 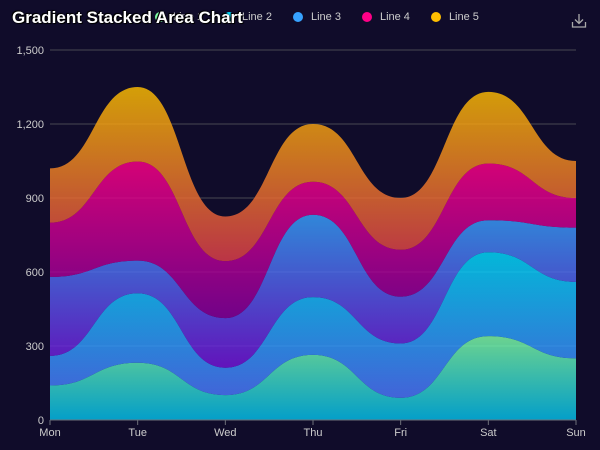 I want to click on chart-title: Gradient Stacked Area Chart, so click(x=127, y=17).